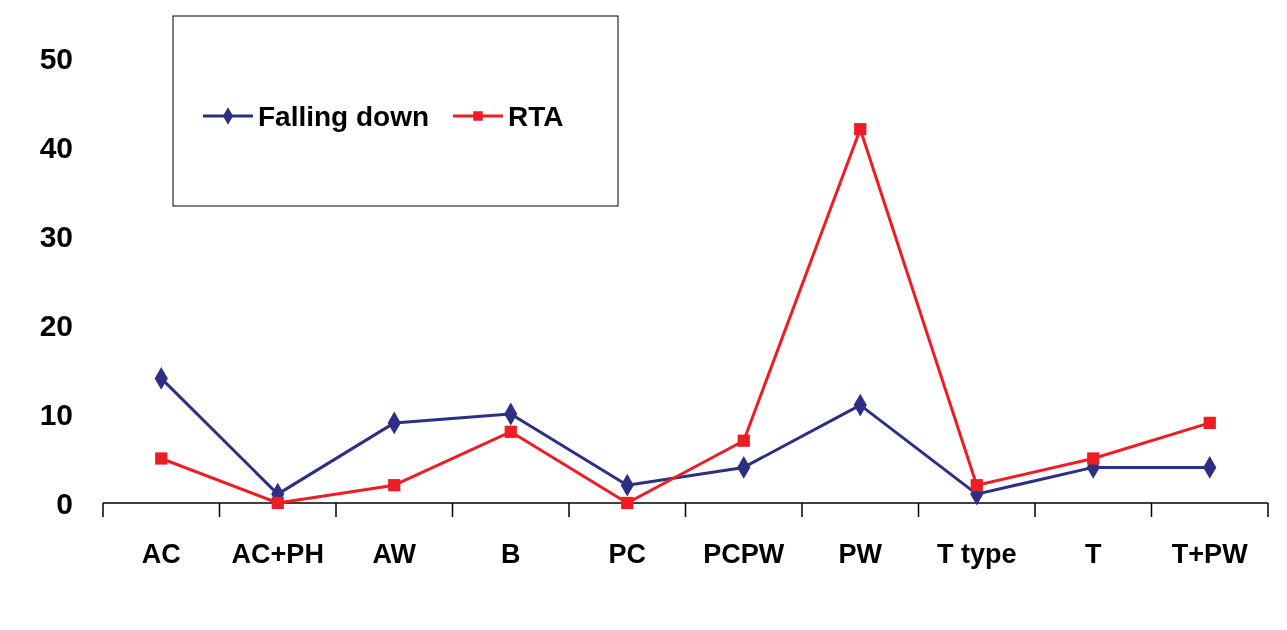  What do you see at coordinates (511, 554) in the screenshot?
I see `x-tick-label: B` at bounding box center [511, 554].